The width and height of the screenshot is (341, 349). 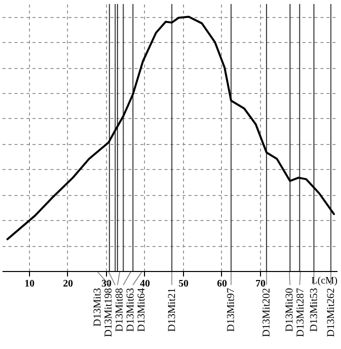 What do you see at coordinates (131, 310) in the screenshot?
I see `ref-line-label: D13Mit63` at bounding box center [131, 310].